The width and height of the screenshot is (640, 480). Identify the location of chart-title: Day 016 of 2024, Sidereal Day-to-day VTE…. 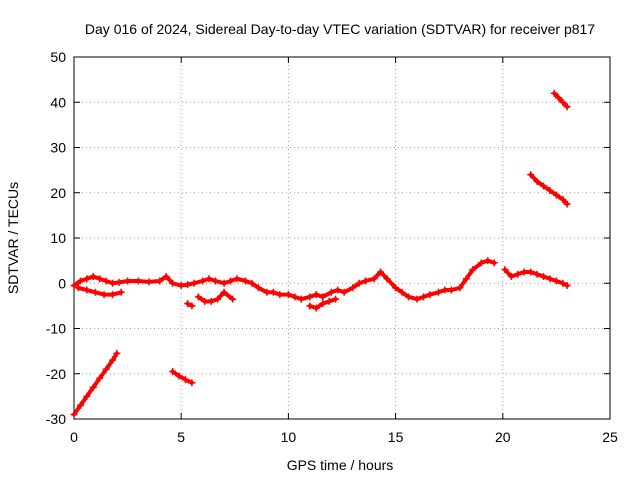
(340, 29).